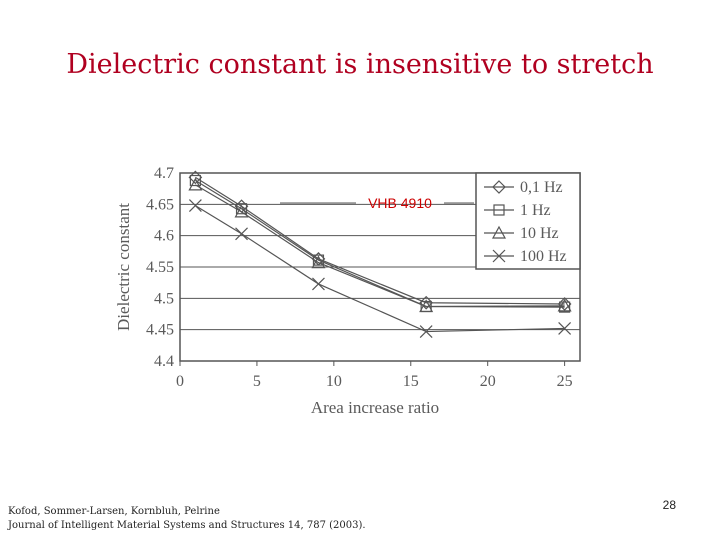  Describe the element at coordinates (669, 505) in the screenshot. I see `page-number: 28` at that location.